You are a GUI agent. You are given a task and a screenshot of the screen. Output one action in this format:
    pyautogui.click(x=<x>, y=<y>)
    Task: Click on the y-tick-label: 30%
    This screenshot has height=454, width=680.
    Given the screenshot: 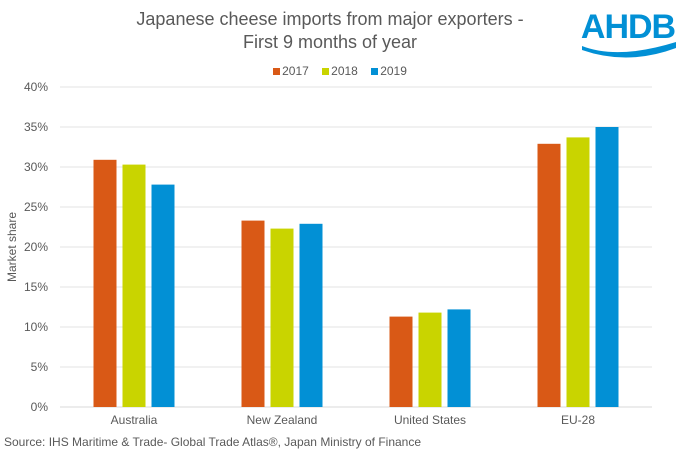 What is the action you would take?
    pyautogui.click(x=36, y=167)
    